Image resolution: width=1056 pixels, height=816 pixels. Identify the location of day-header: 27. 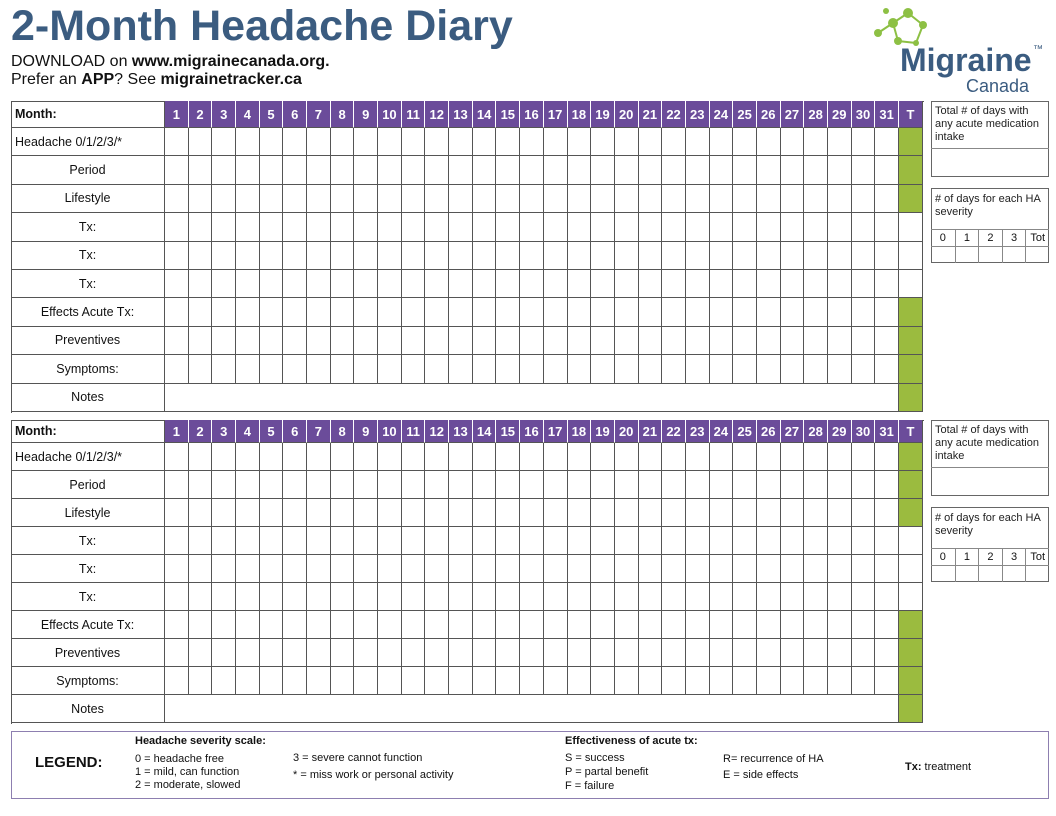
(792, 114).